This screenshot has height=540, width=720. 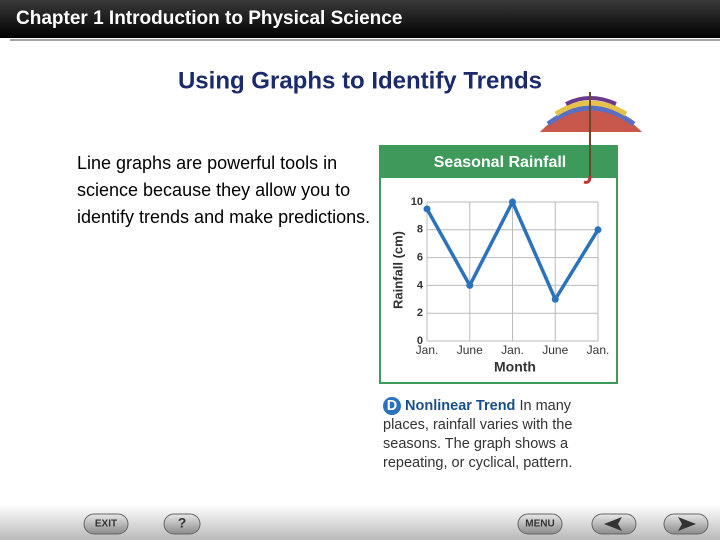 I want to click on chart-title-bar, so click(x=498, y=162).